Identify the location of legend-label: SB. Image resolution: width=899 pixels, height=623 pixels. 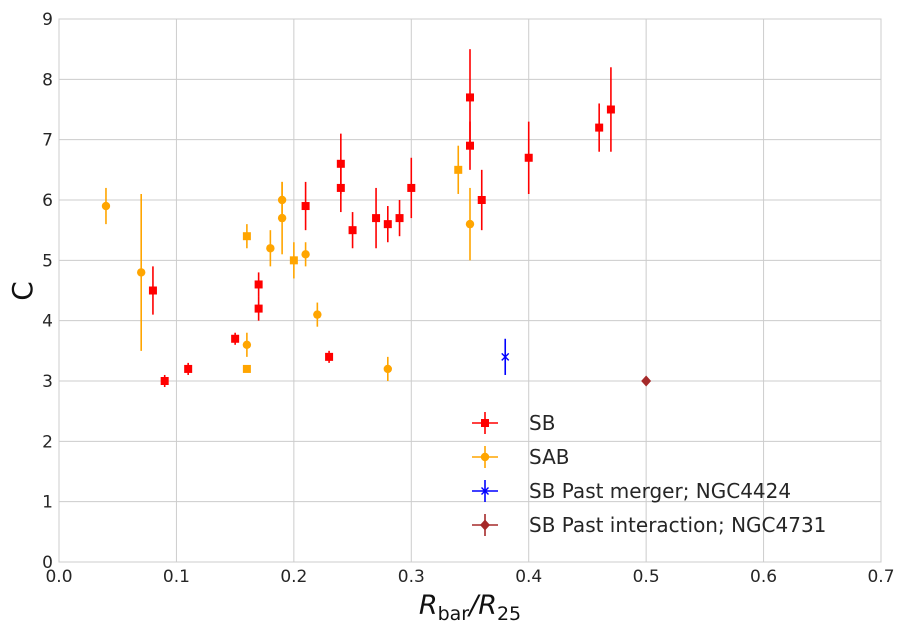
(542, 423).